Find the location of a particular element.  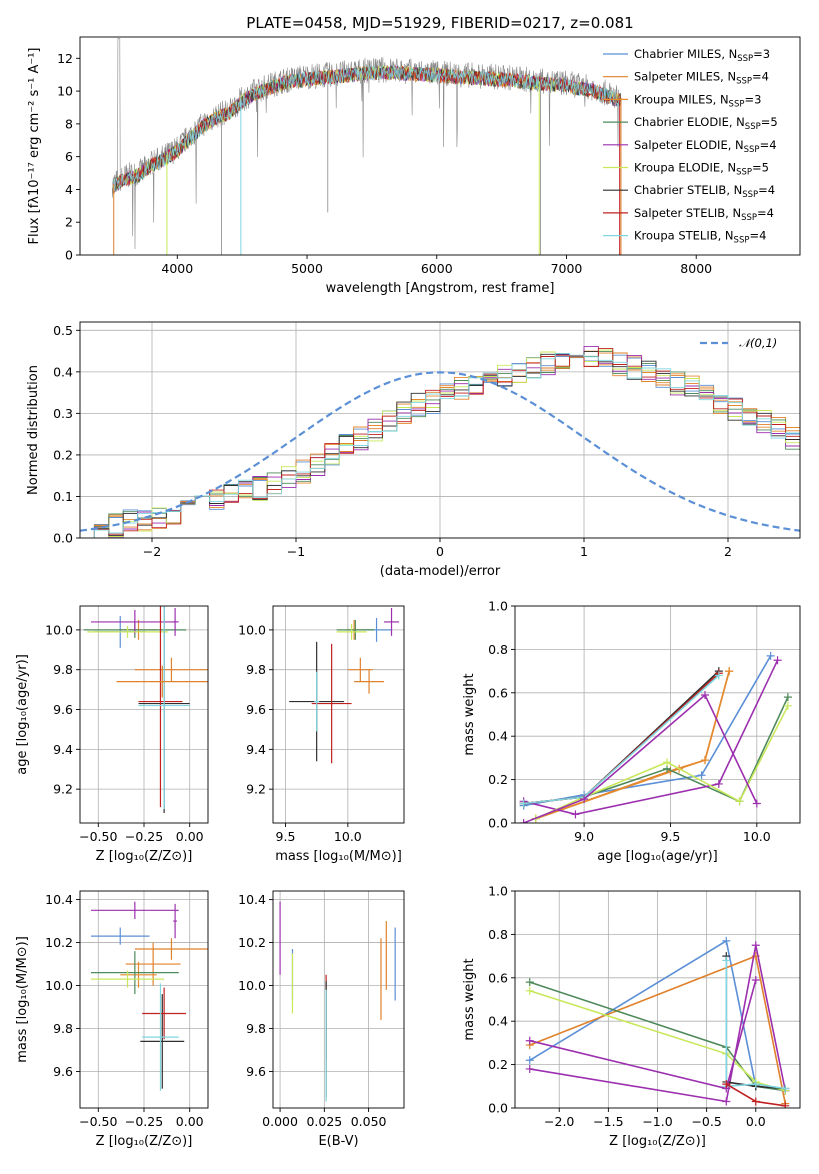

y-tick-label: 9.2 is located at coordinates (63, 789).